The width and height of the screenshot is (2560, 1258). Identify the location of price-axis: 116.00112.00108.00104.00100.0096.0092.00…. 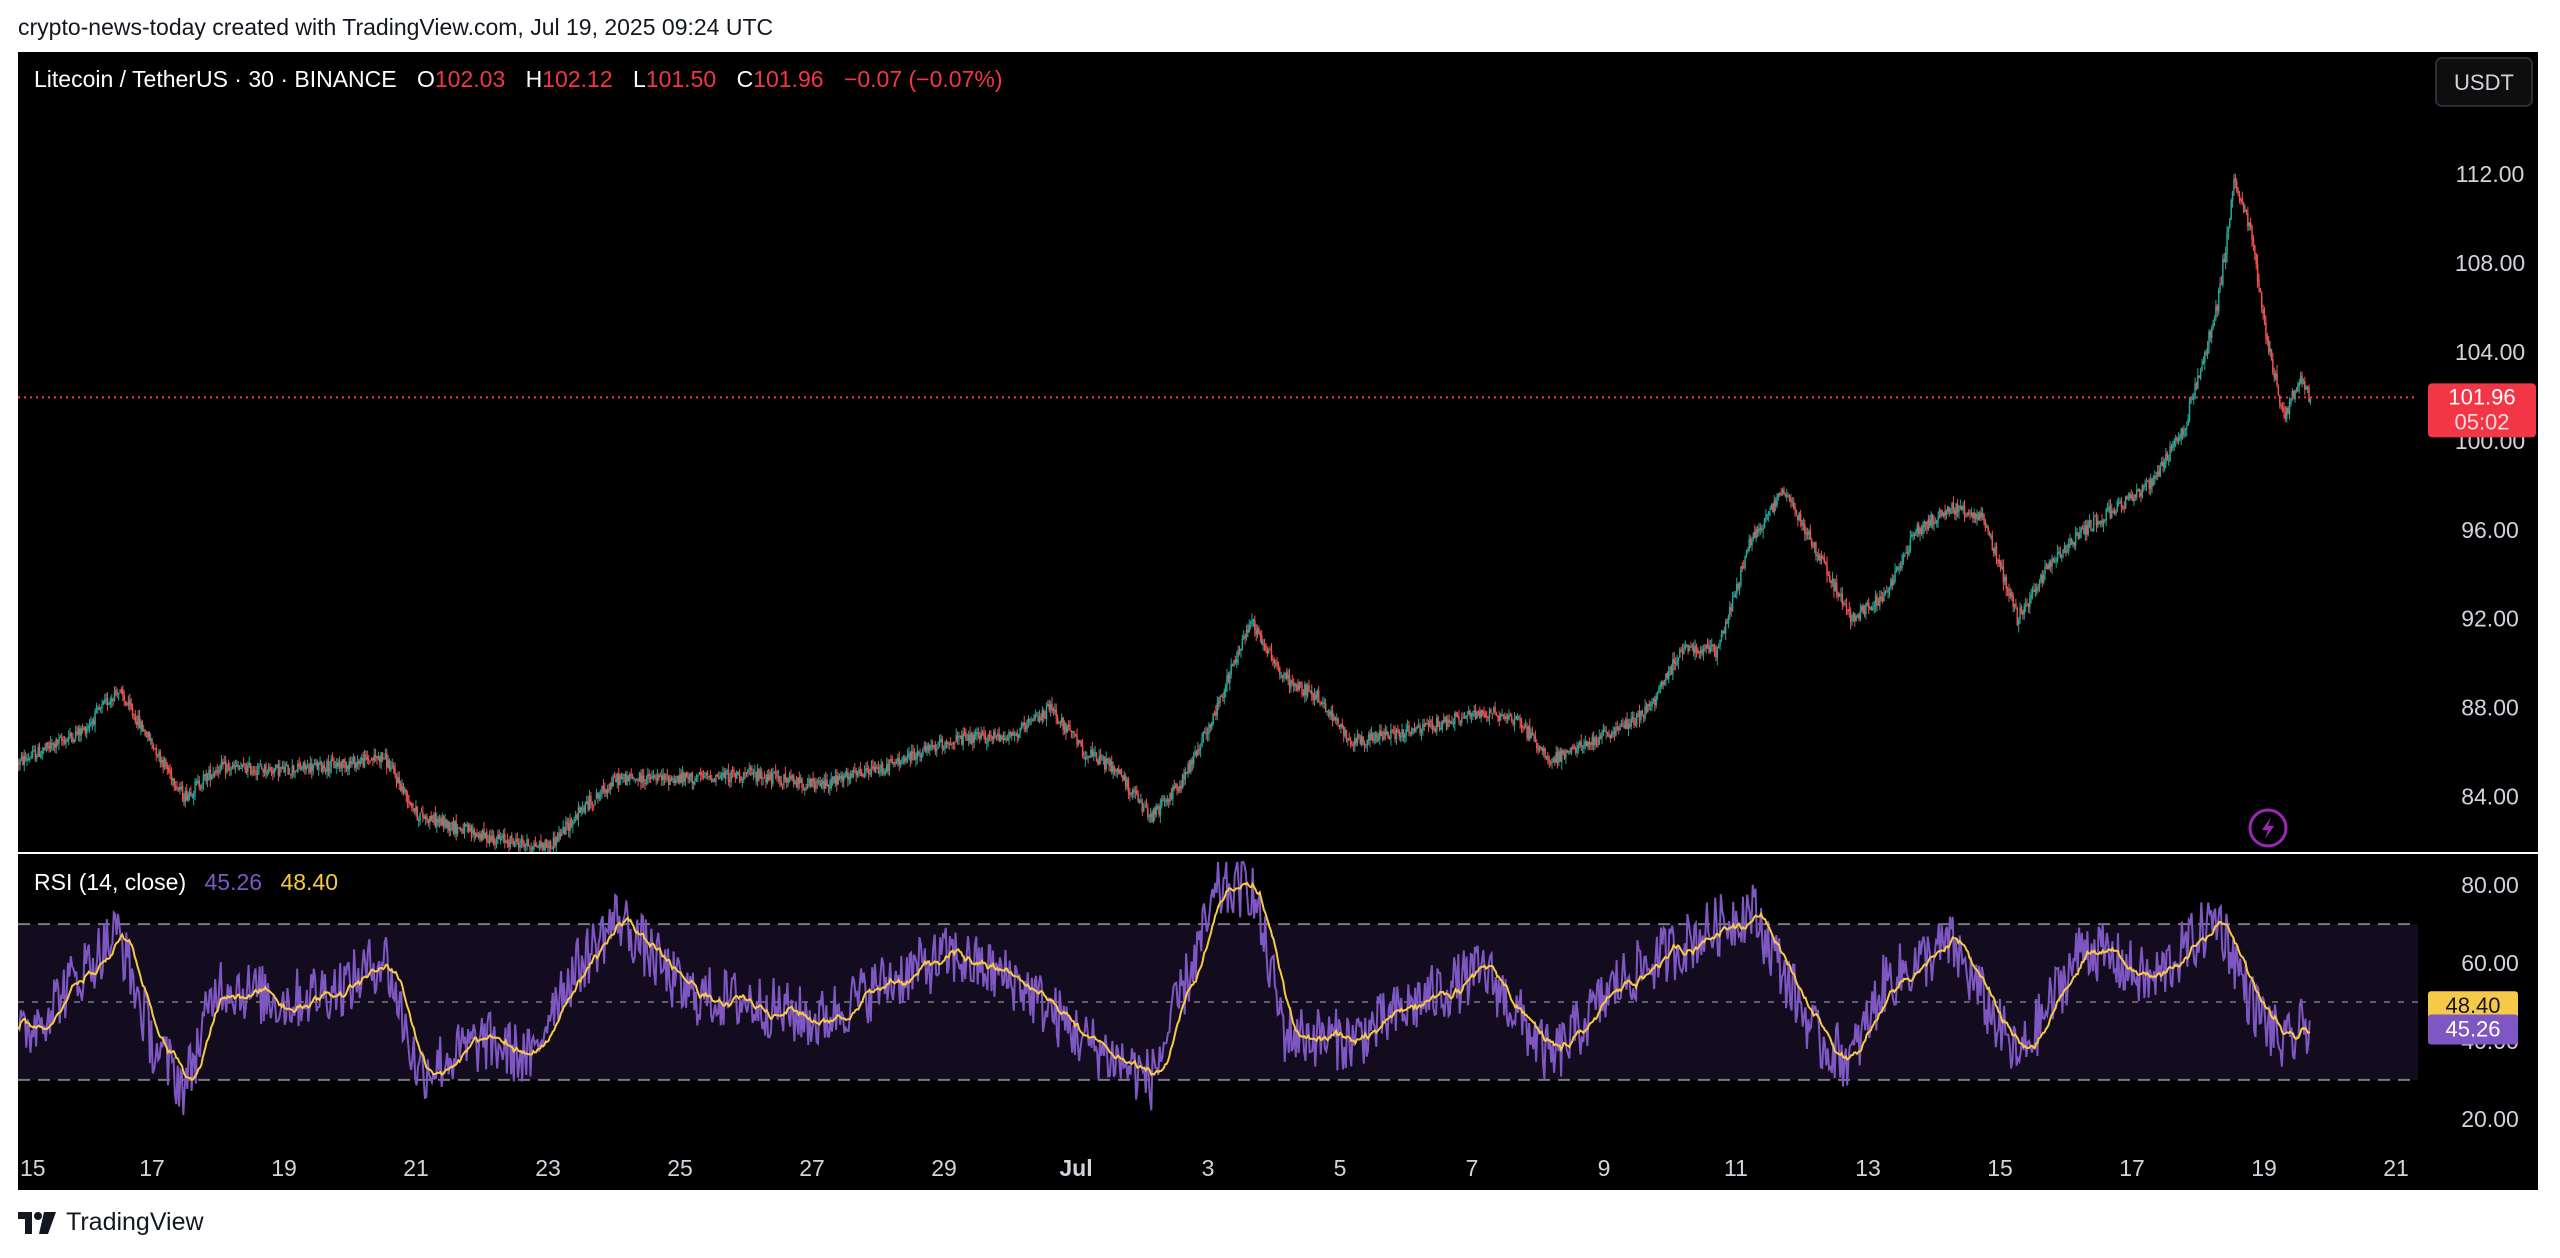
(2490, 440).